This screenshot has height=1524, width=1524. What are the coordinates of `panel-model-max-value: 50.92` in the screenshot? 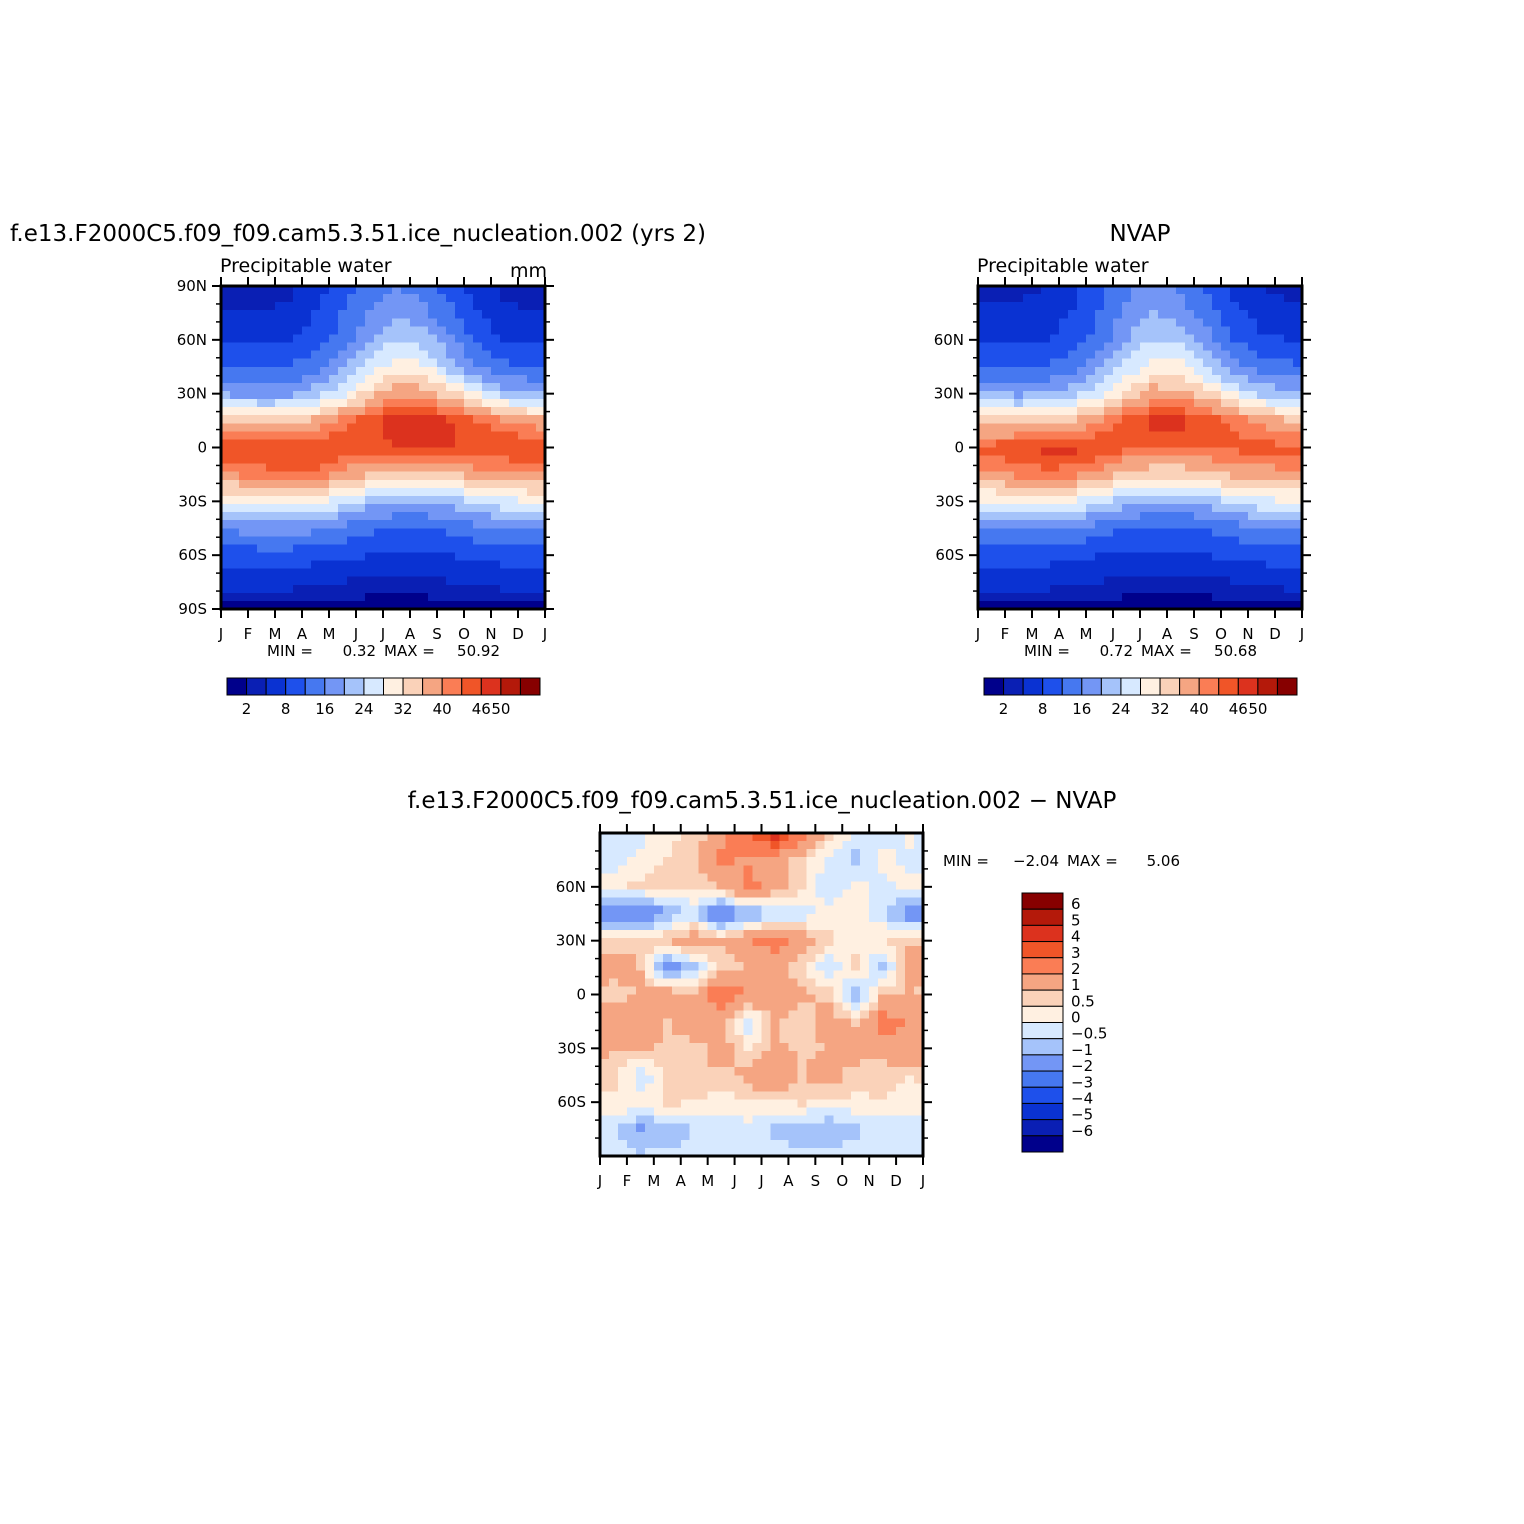 It's located at (478, 651).